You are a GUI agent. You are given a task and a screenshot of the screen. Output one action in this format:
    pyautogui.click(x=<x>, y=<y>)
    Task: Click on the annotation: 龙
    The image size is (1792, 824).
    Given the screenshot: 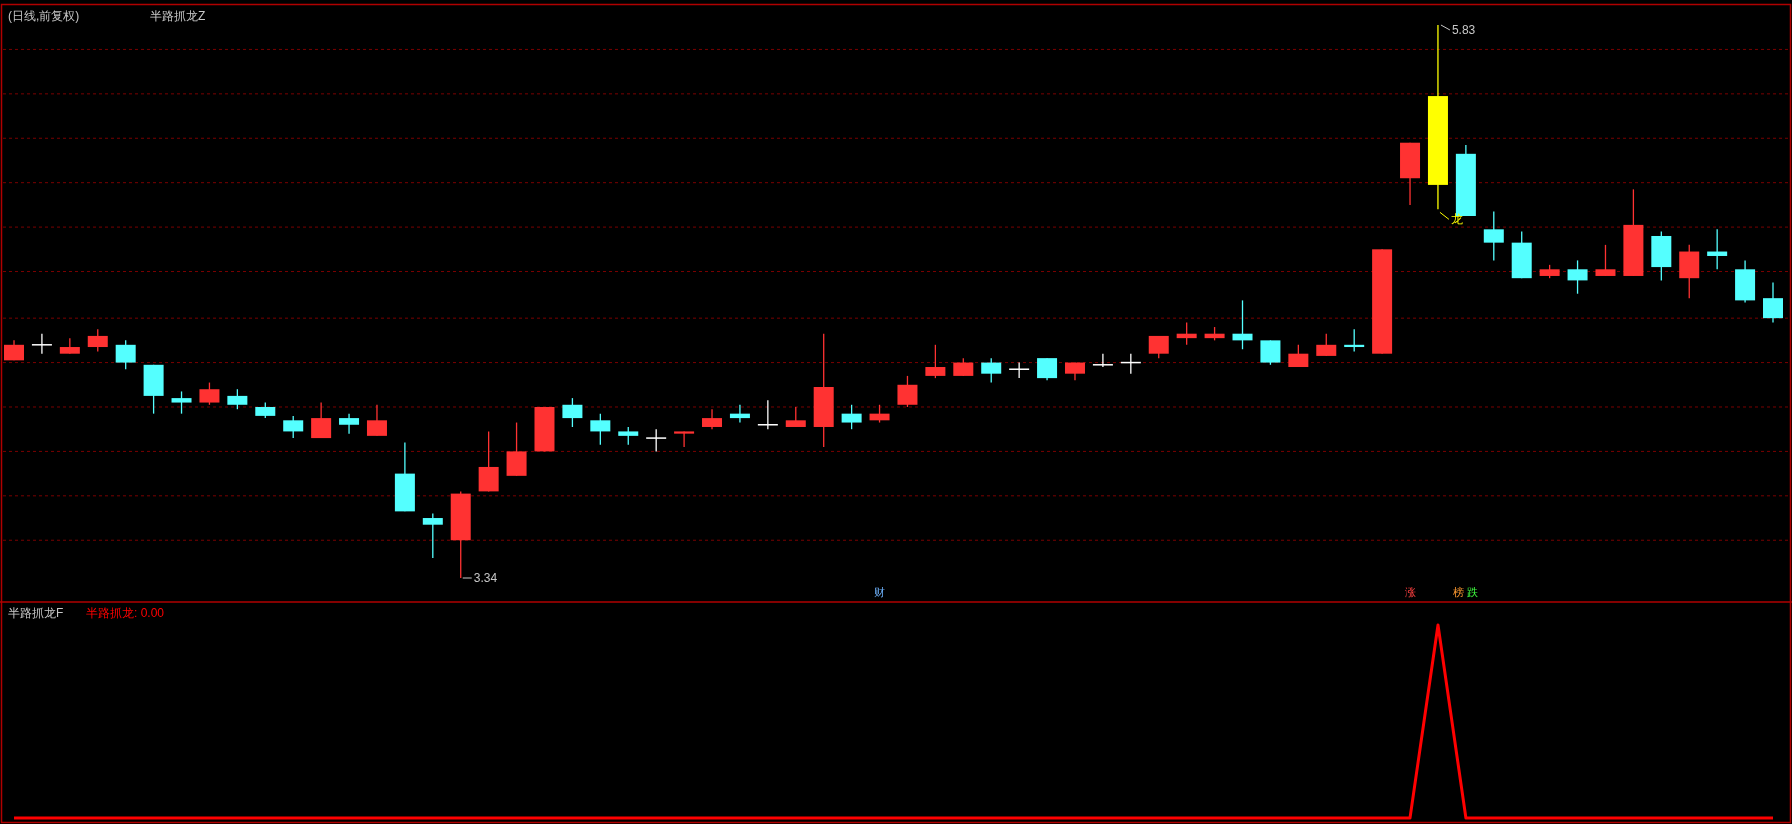 What is the action you would take?
    pyautogui.click(x=1456, y=219)
    